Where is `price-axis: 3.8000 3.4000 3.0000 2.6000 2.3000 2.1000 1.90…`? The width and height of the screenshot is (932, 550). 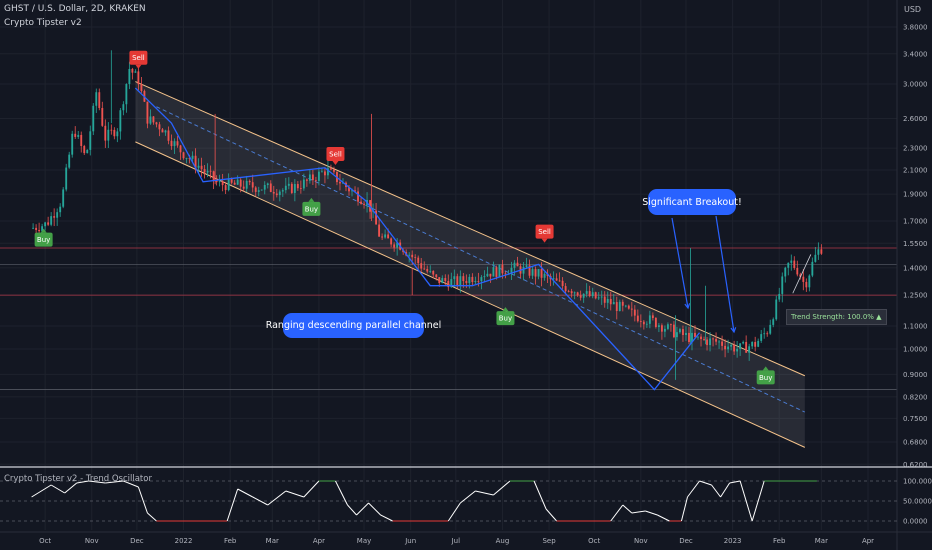 price-axis: 3.8000 3.4000 3.0000 2.6000 2.3000 2.1000 1.90… is located at coordinates (912, 275).